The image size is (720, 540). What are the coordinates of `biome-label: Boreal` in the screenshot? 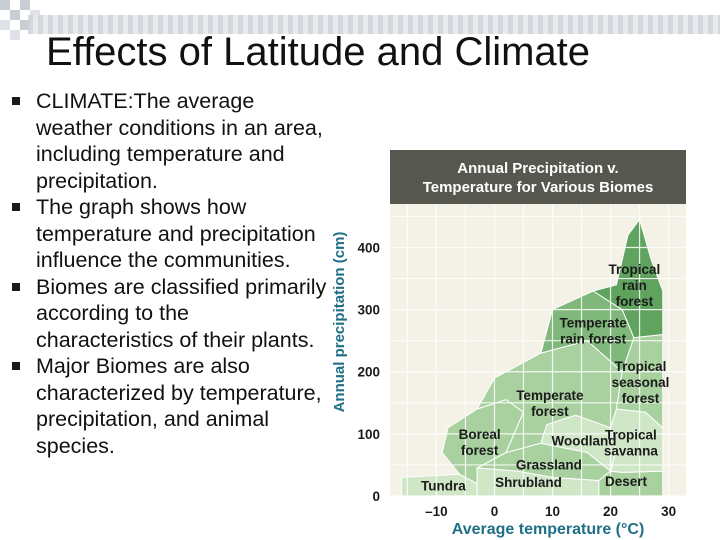 It's located at (480, 434).